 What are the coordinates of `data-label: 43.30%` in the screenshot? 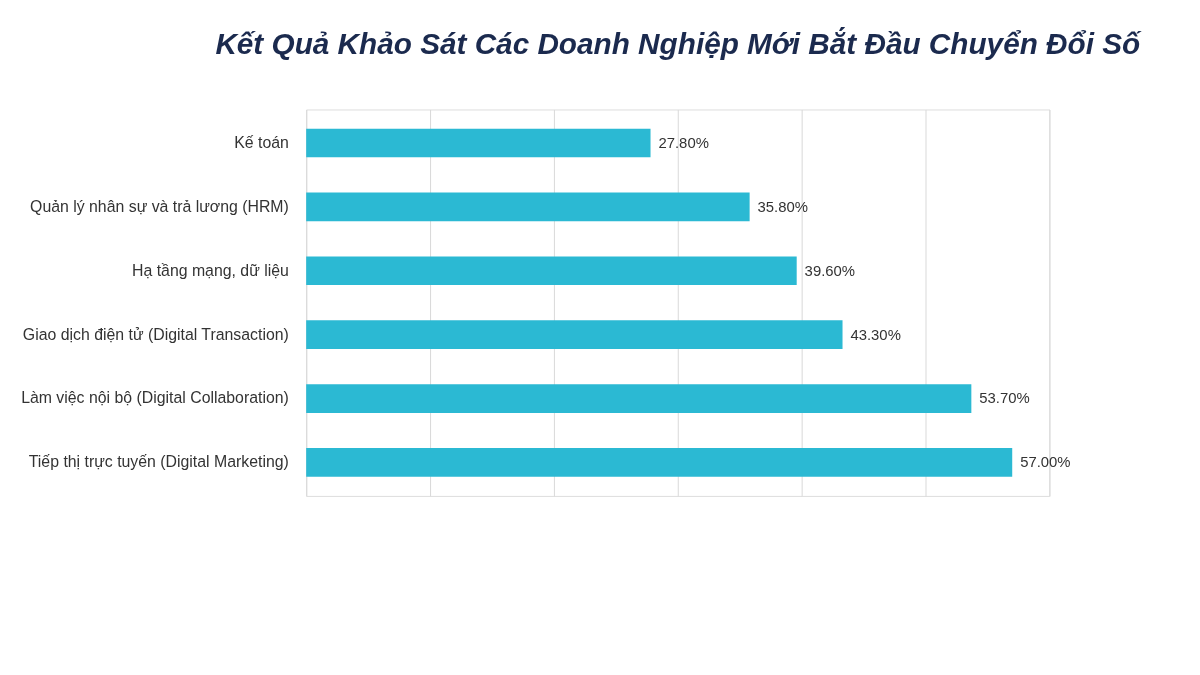 It's located at (875, 334).